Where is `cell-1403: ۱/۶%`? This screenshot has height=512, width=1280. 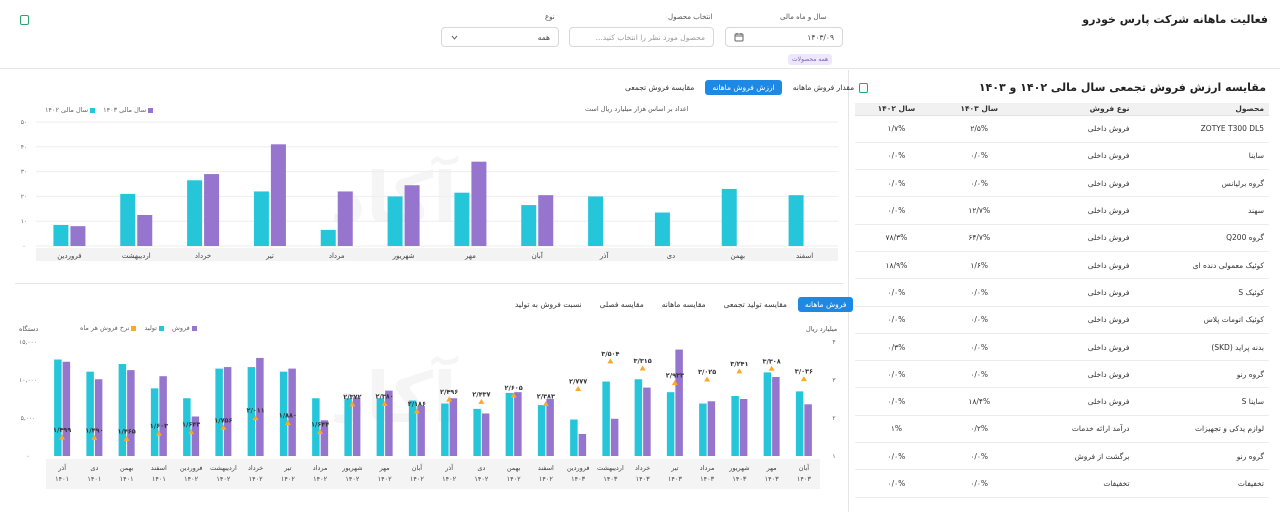
cell-1403: ۱/۶% is located at coordinates (979, 265).